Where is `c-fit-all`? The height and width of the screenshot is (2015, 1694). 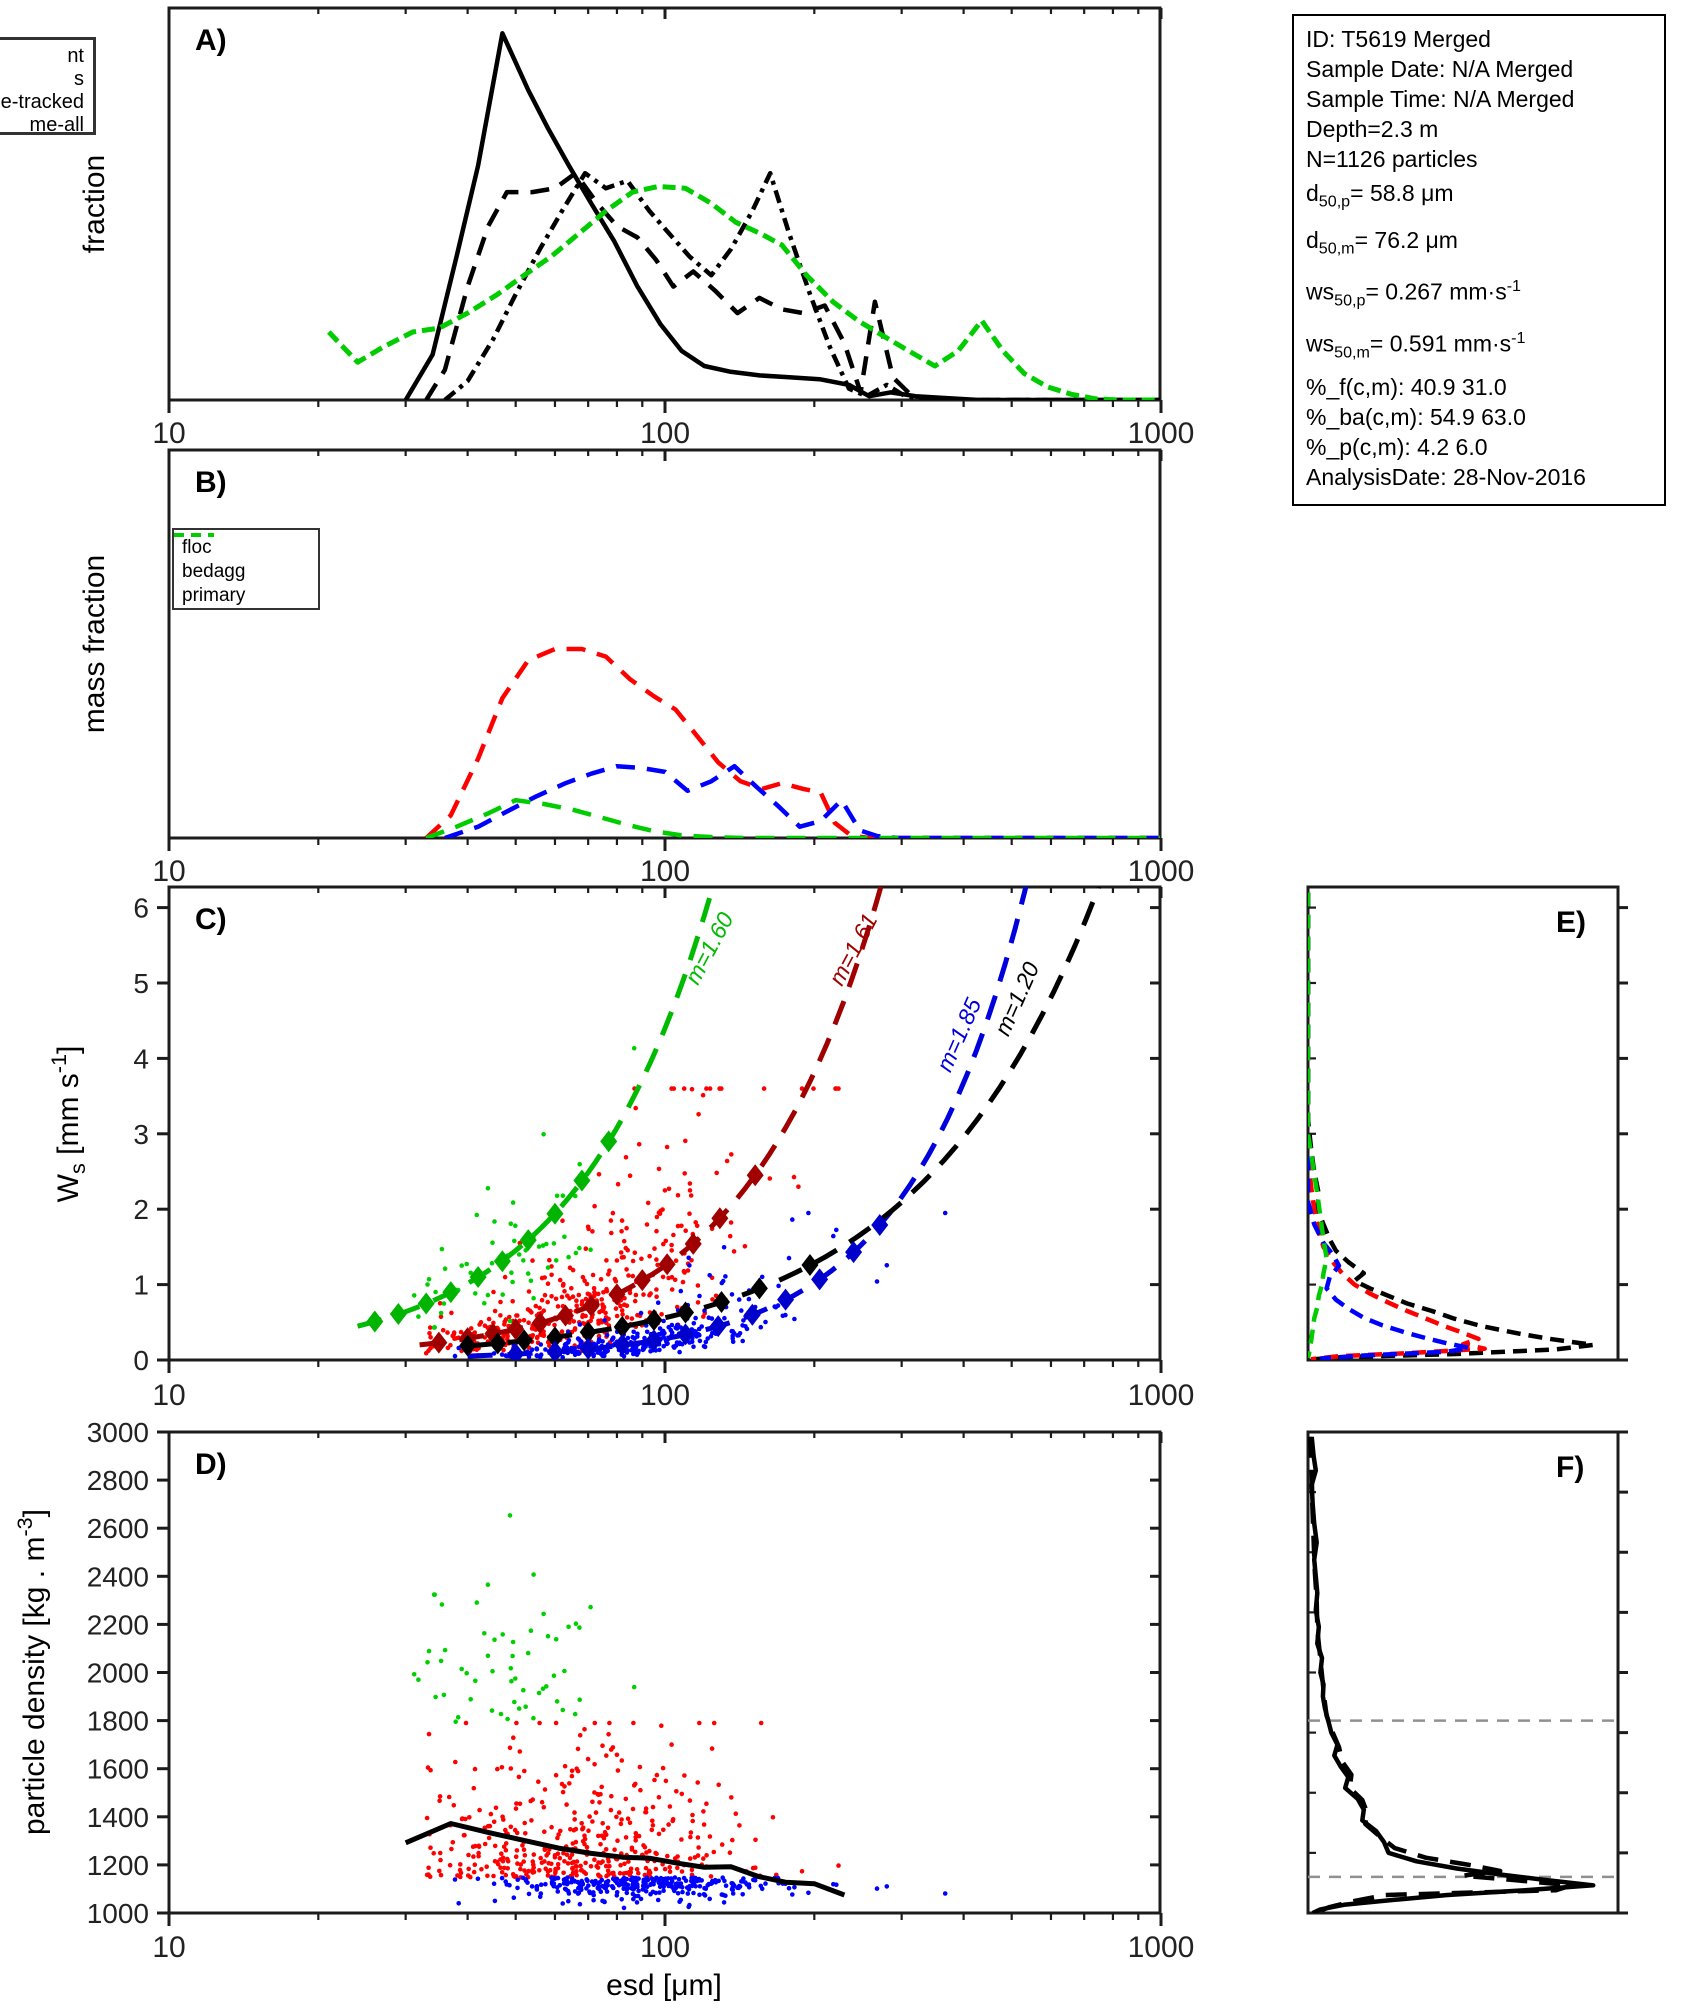 c-fit-all is located at coordinates (784, 1118).